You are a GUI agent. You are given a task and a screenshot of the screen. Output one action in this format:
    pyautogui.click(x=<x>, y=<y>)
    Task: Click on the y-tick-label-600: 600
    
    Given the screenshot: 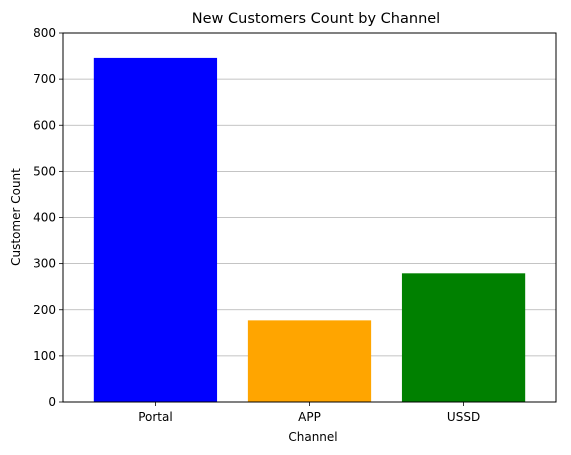 What is the action you would take?
    pyautogui.click(x=44, y=125)
    